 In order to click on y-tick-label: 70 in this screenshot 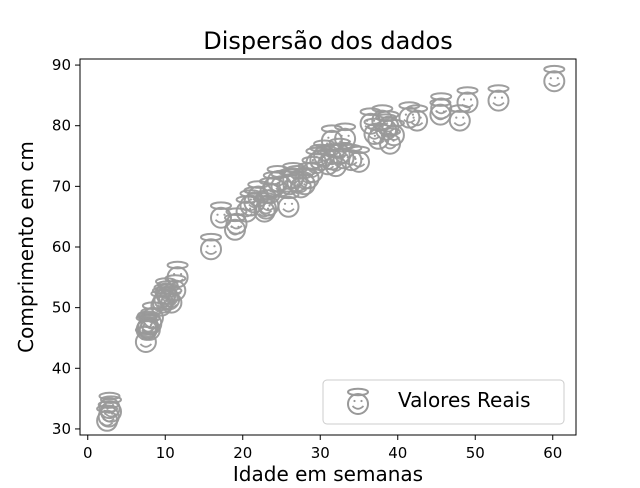, I will do `click(61, 186)`.